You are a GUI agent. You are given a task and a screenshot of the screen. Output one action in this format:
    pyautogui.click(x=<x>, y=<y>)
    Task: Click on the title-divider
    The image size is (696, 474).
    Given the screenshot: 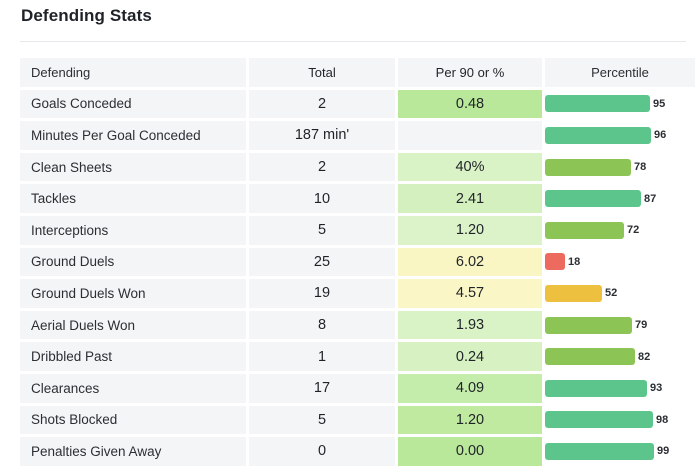 What is the action you would take?
    pyautogui.click(x=353, y=41)
    